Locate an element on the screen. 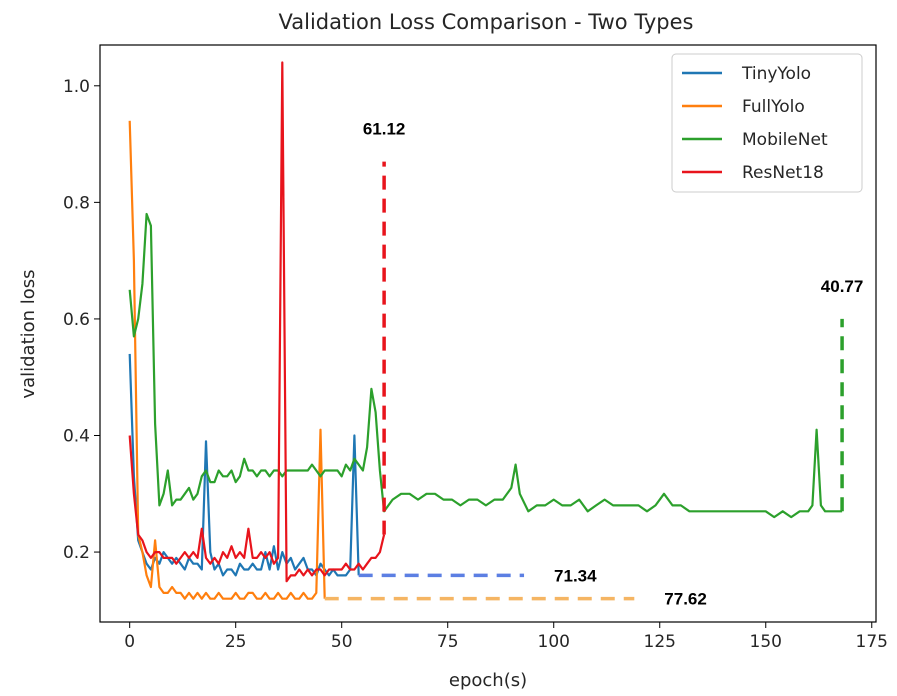 This screenshot has width=897, height=696. annotation-label: 77.62 is located at coordinates (685, 599).